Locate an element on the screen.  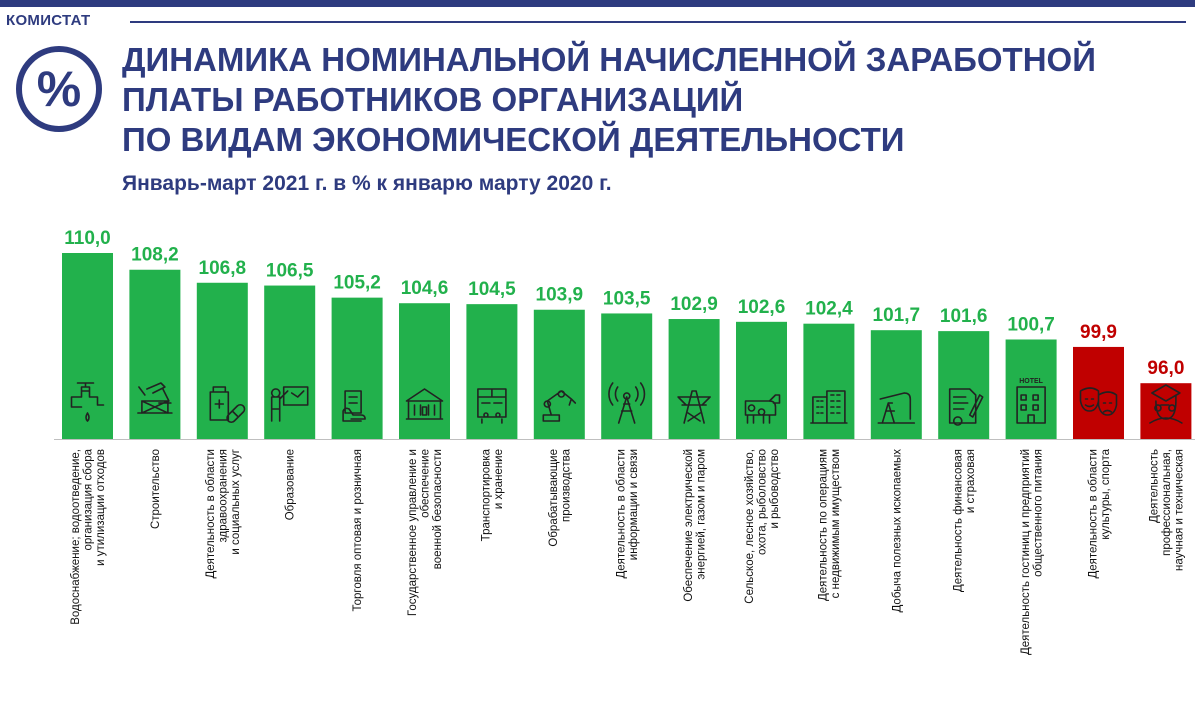
data-label: 99,9 is located at coordinates (1098, 332).